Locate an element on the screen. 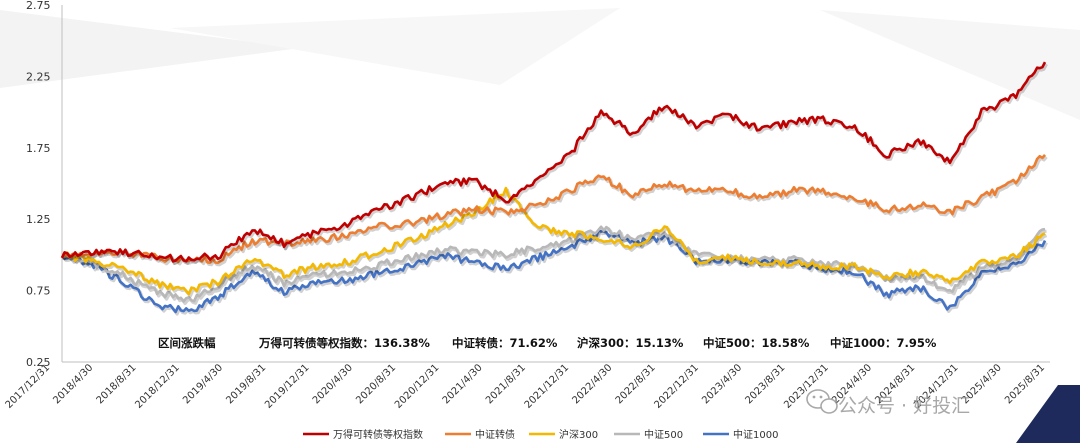  x-tick-label: 2021/8/31 is located at coordinates (506, 384).